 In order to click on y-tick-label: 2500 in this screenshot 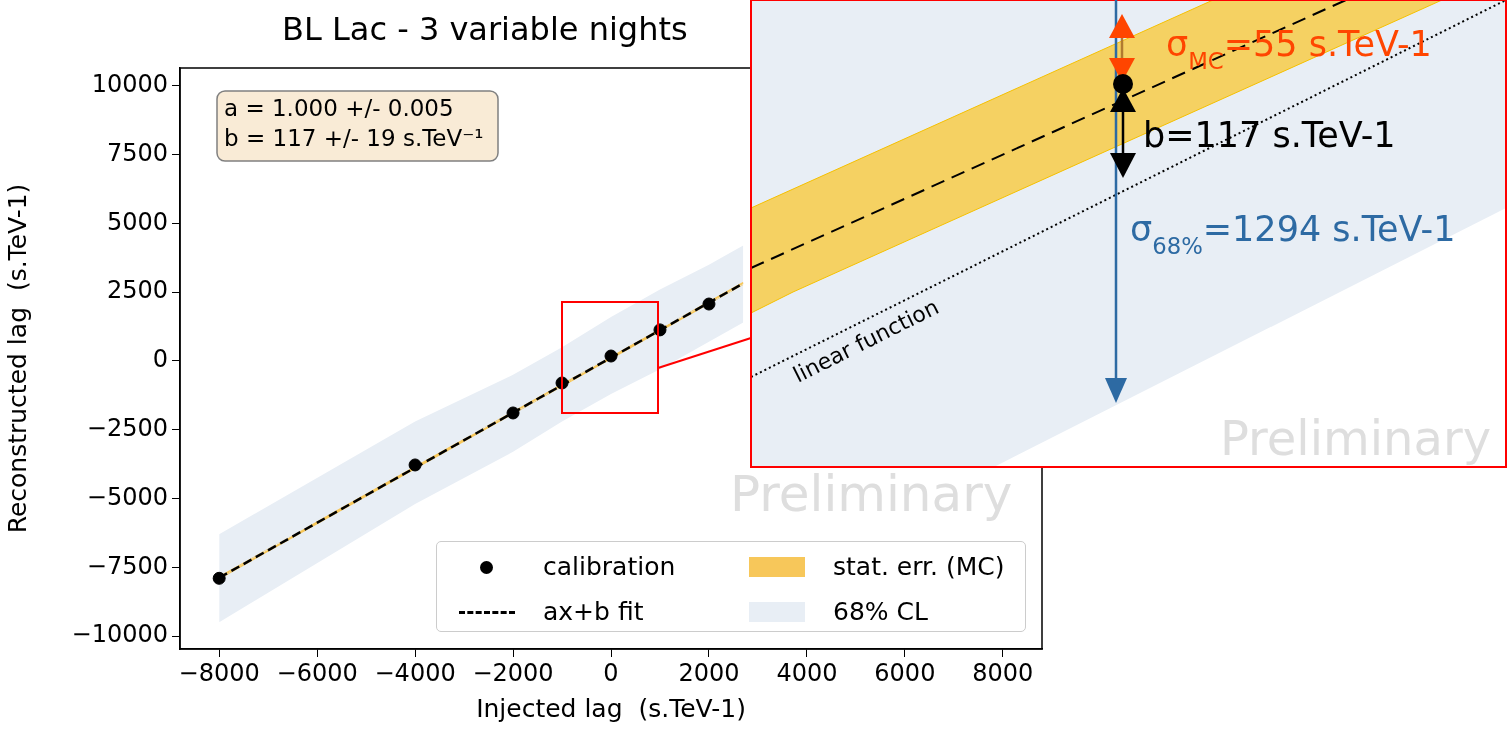, I will do `click(137, 290)`.